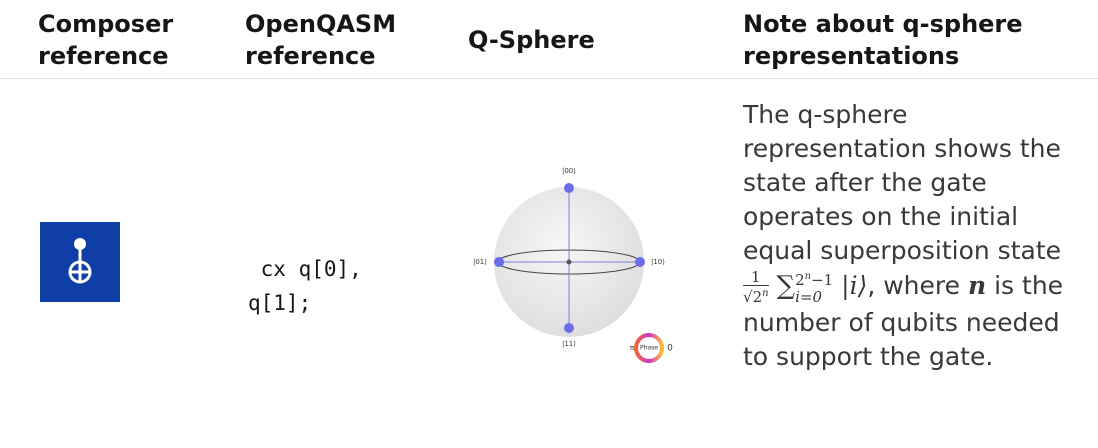 This screenshot has height=448, width=1098. I want to click on phase-label: π, so click(632, 348).